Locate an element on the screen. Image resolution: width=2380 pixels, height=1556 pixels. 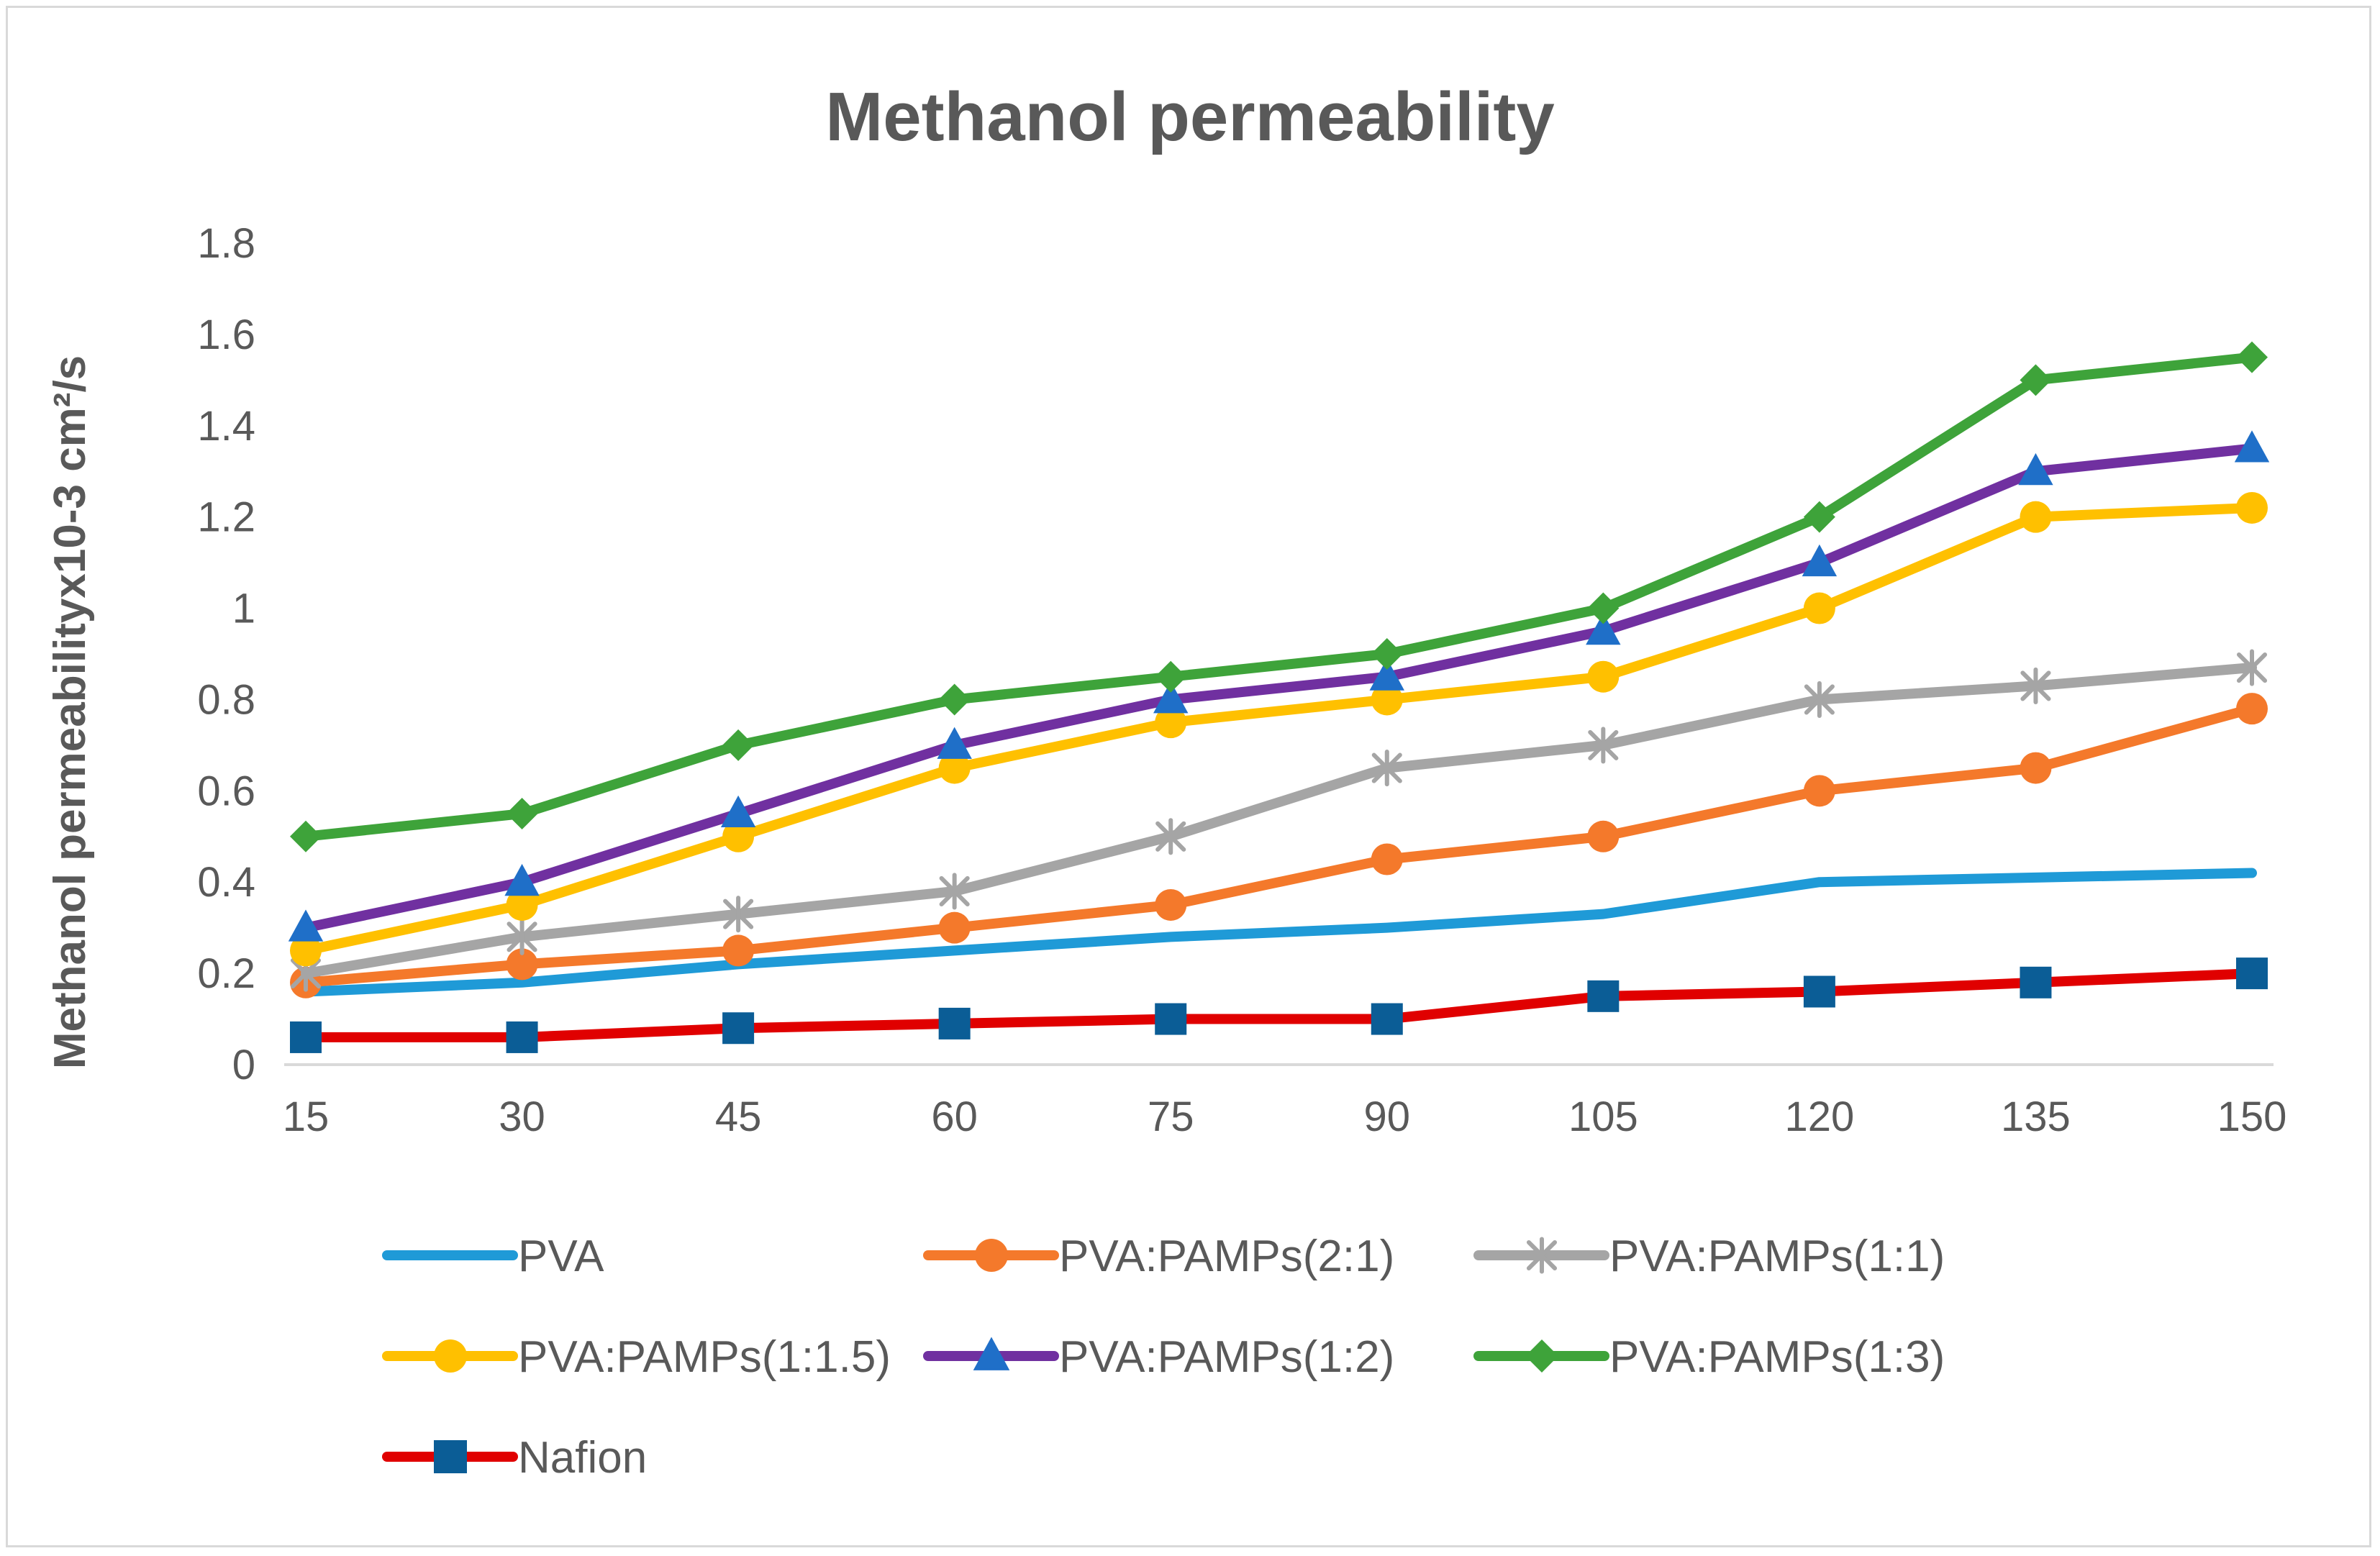
y-tick-label: 1.2 is located at coordinates (226, 518).